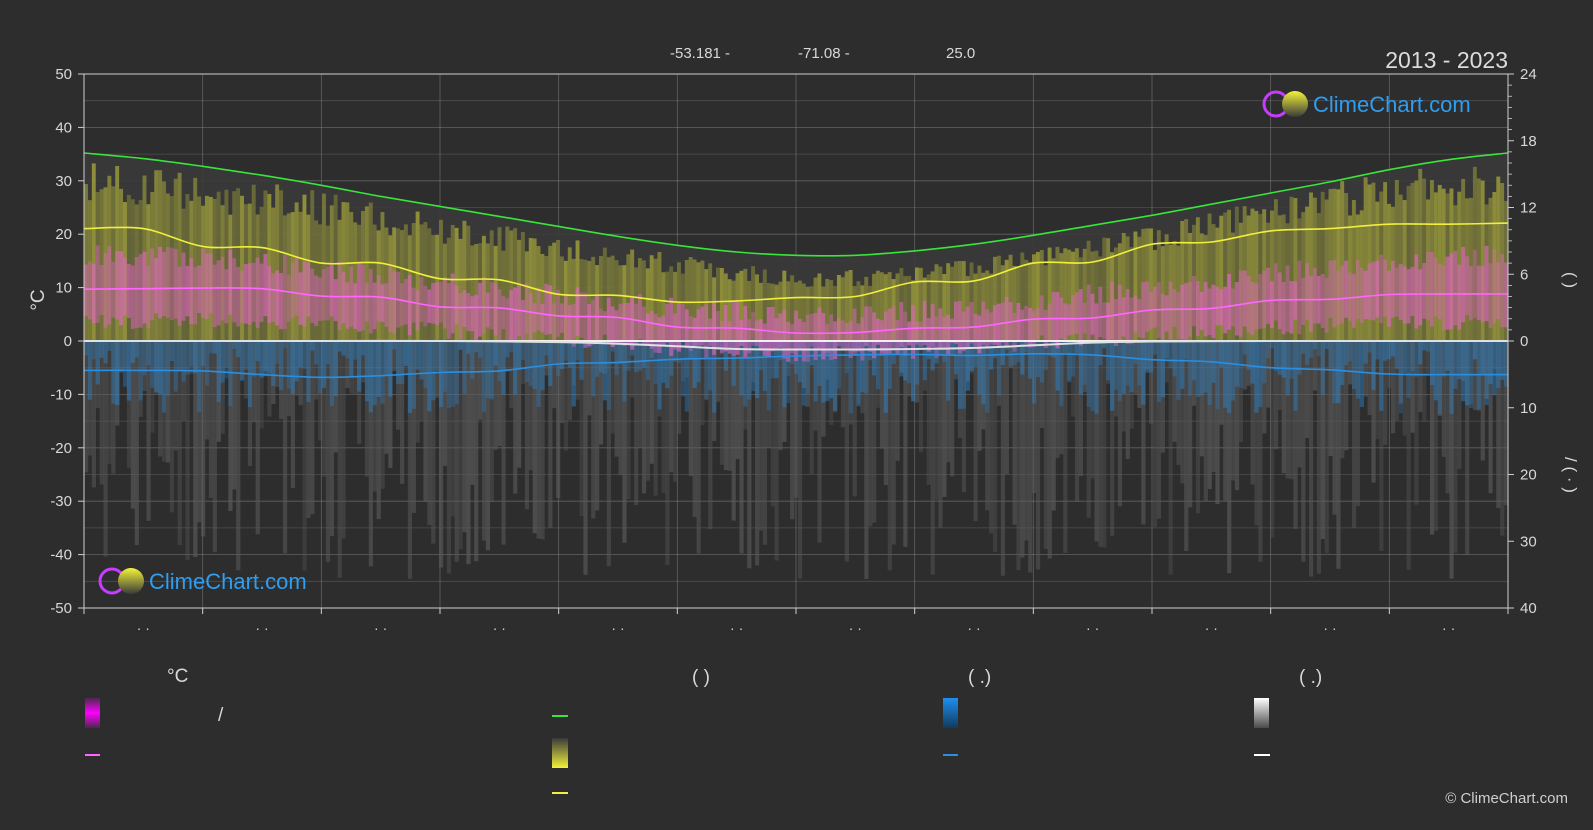 This screenshot has height=830, width=1593. I want to click on y-tick-label-right-bottom: 40, so click(1528, 608).